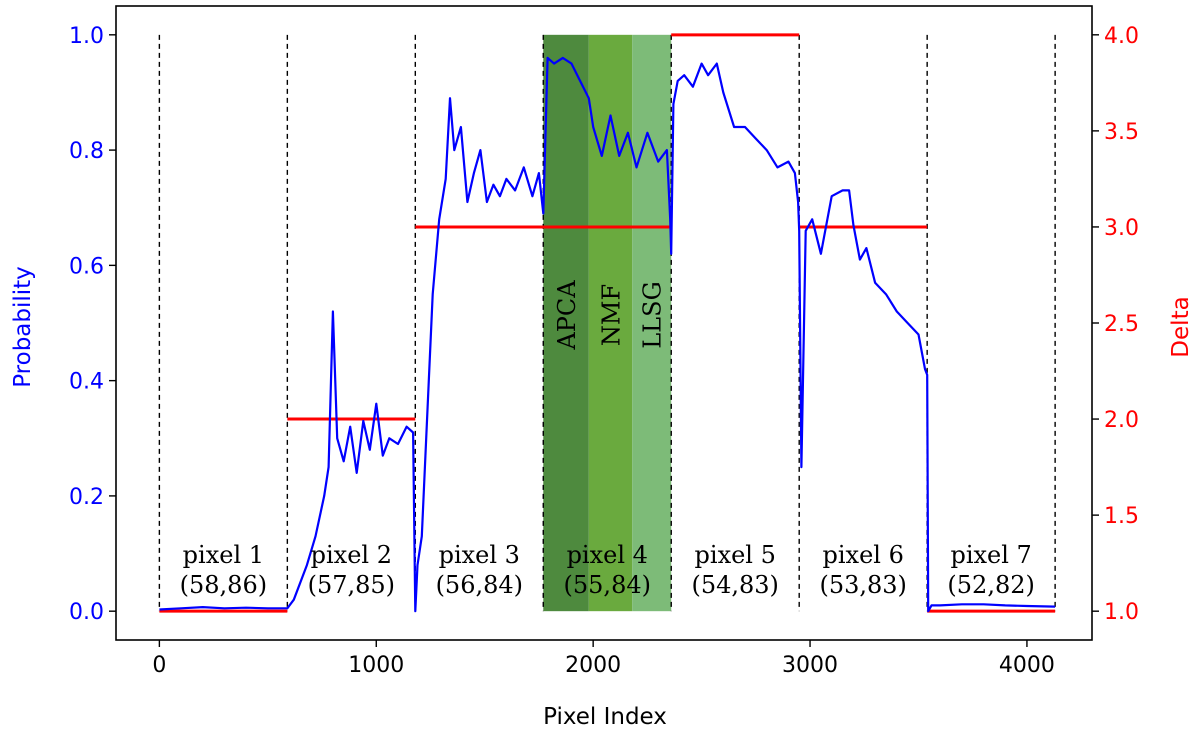 This screenshot has width=1200, height=734. Describe the element at coordinates (653, 315) in the screenshot. I see `method-label-llsg: LLSG` at that location.